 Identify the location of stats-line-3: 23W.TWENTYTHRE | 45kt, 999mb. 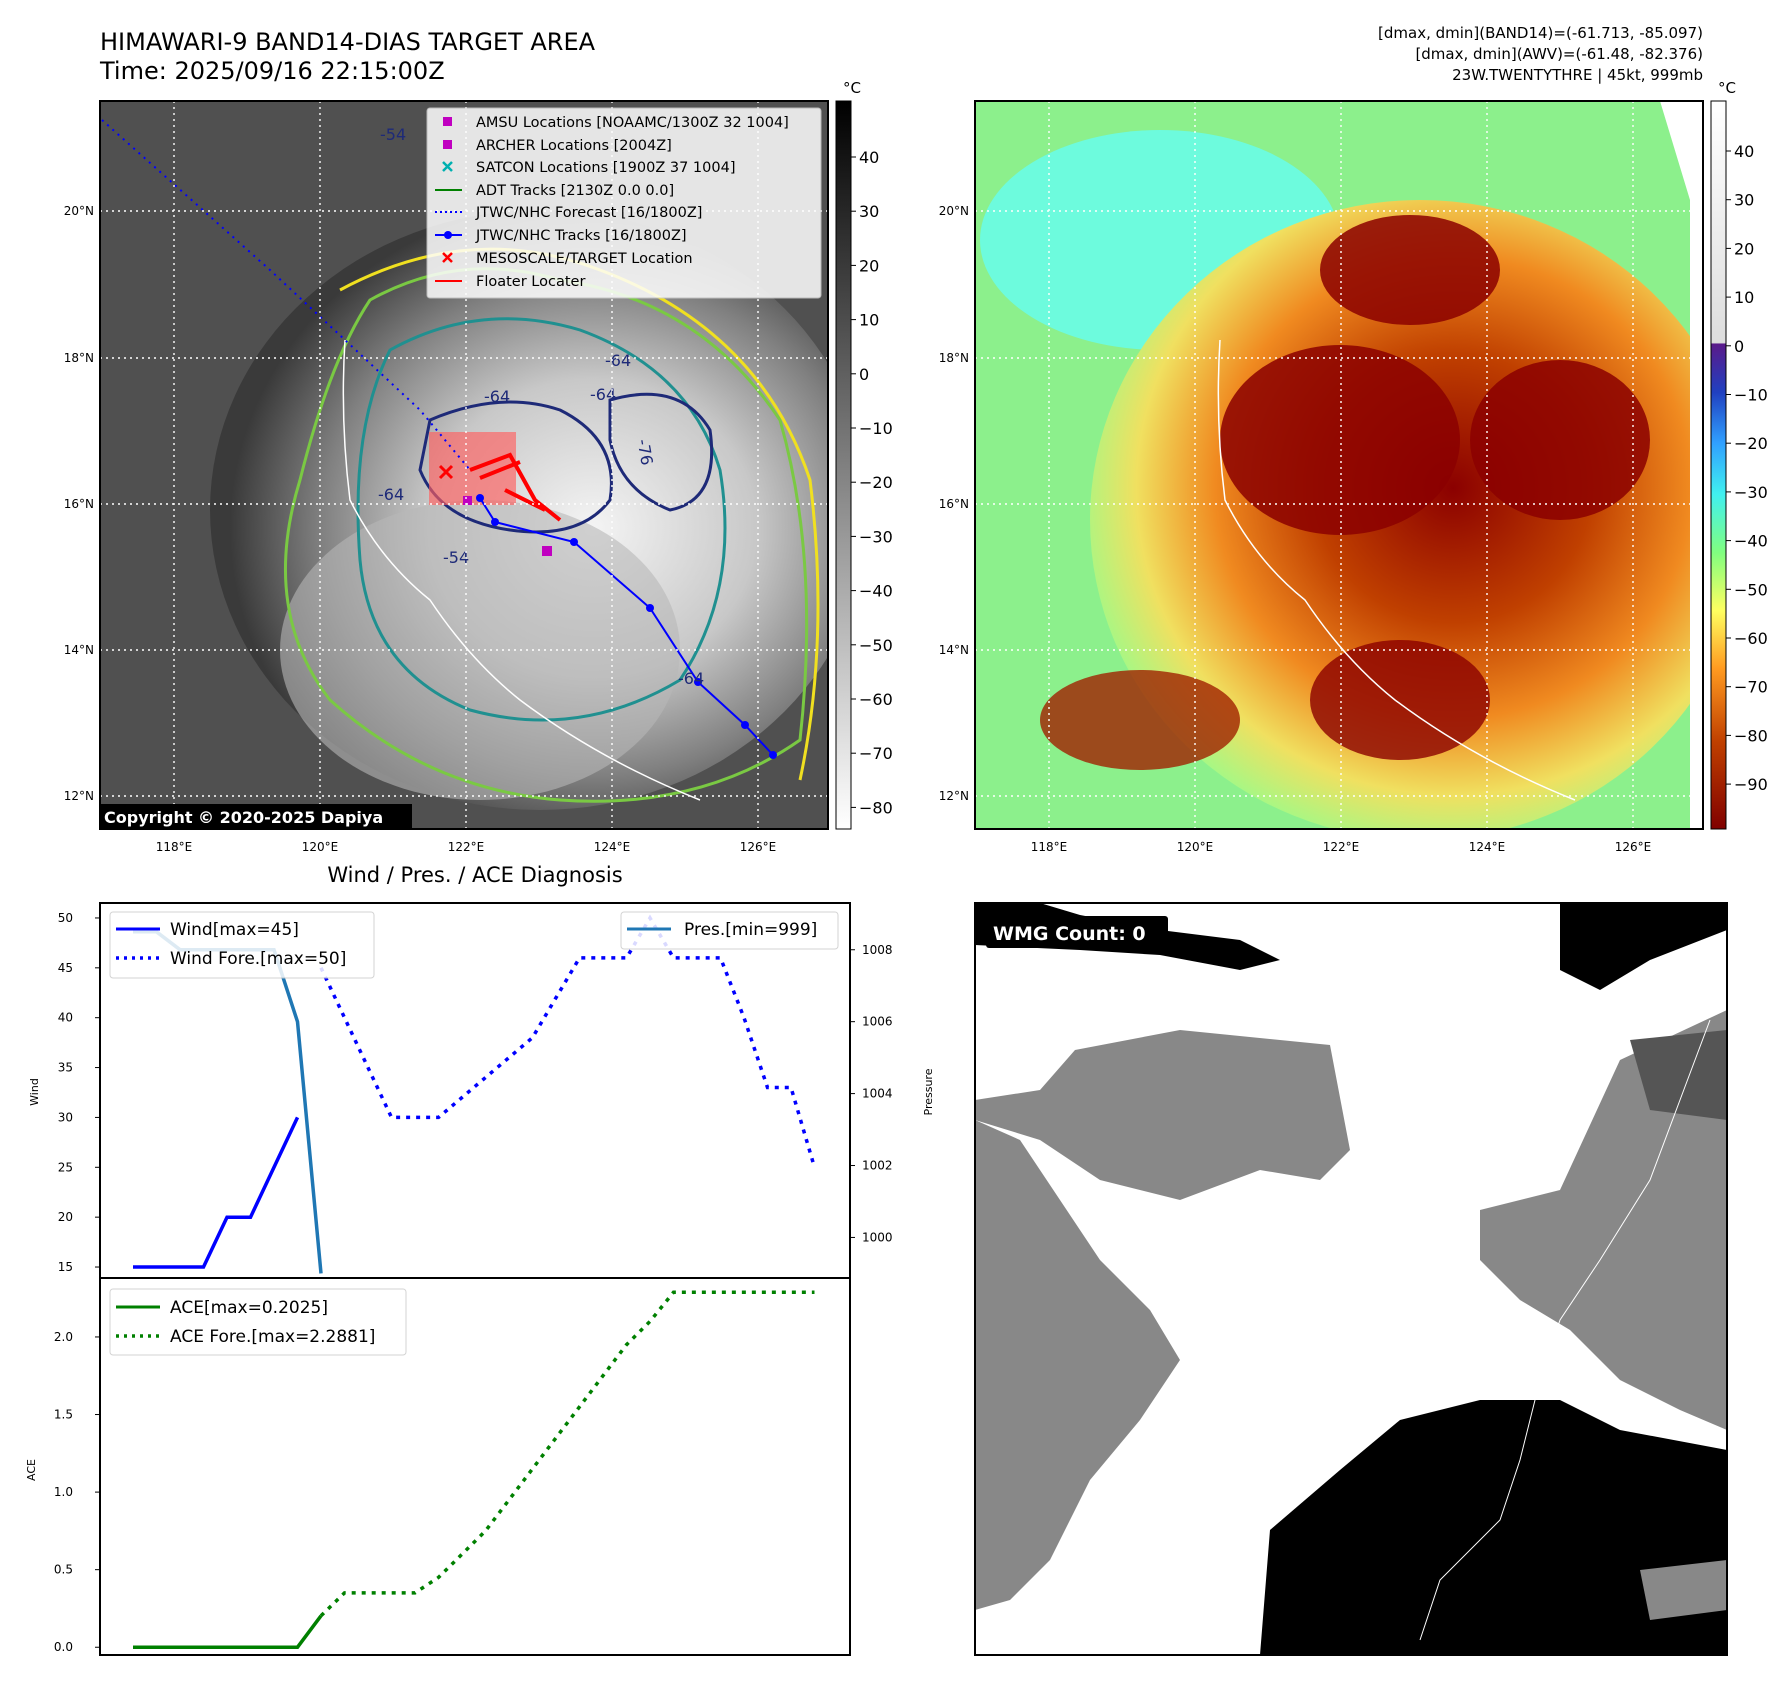
(1577, 75).